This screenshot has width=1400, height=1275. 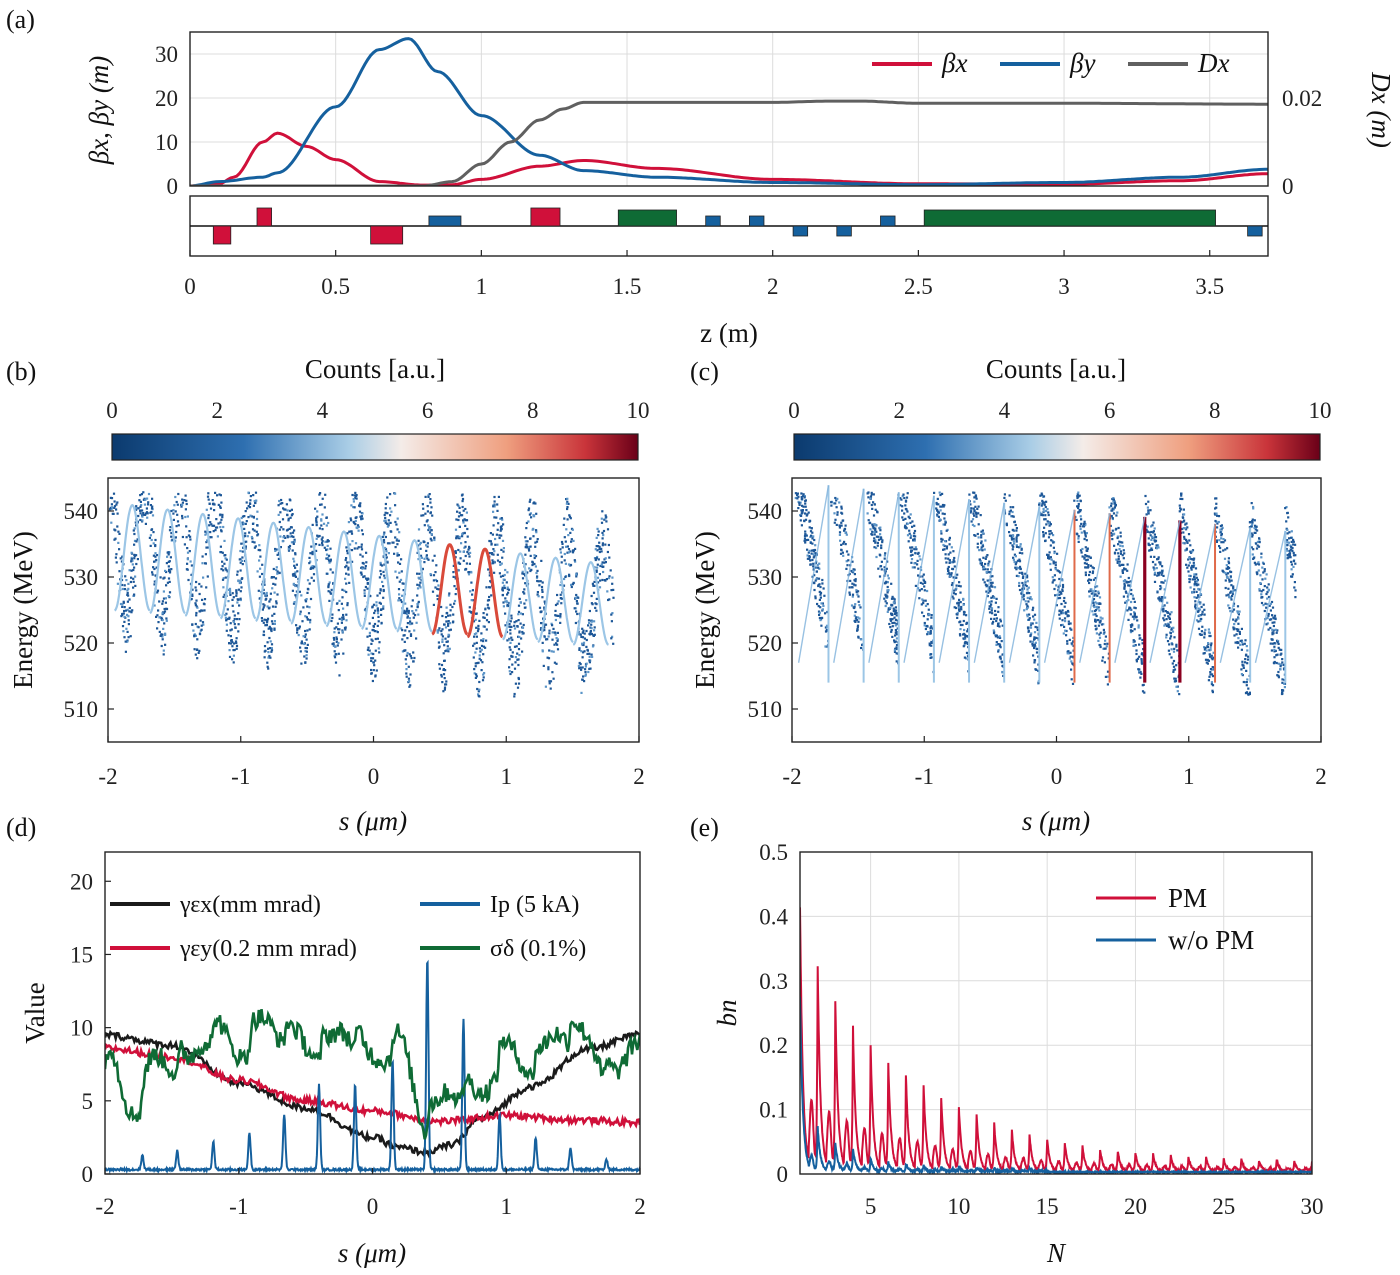 I want to click on ytick: 530, so click(x=81, y=577).